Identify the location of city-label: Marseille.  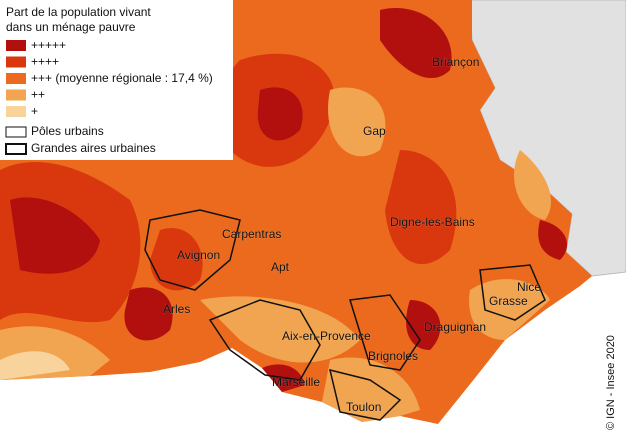
(296, 382).